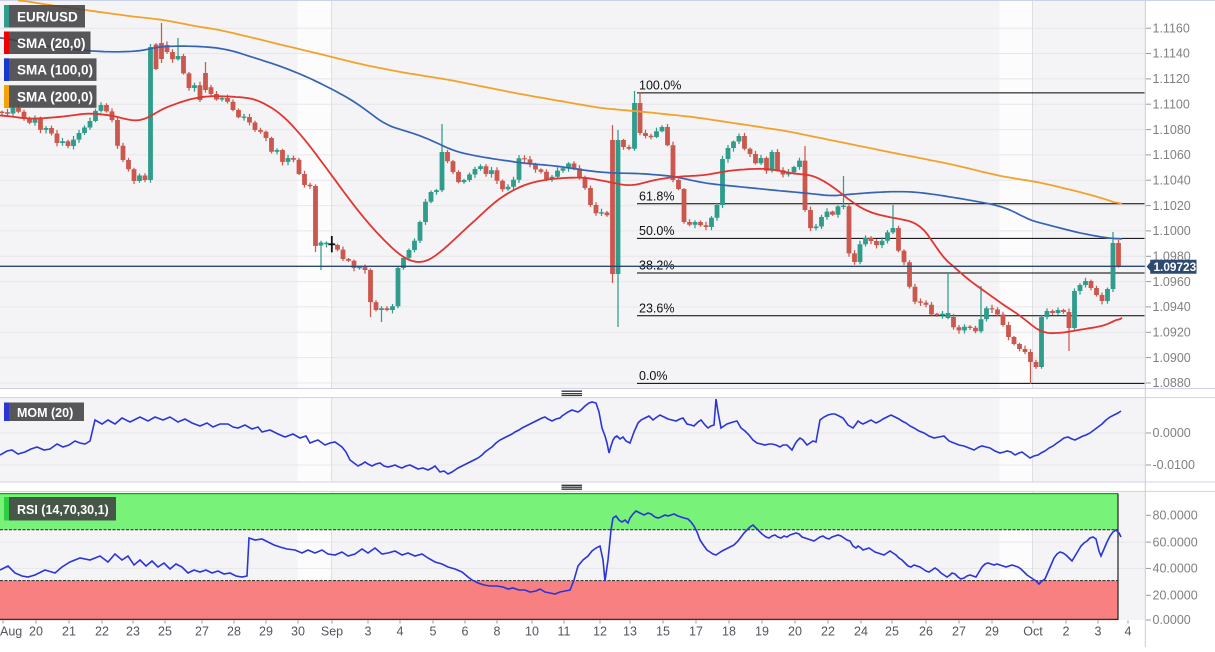  What do you see at coordinates (51, 43) in the screenshot?
I see `svg-text: SMA (20,0)` at bounding box center [51, 43].